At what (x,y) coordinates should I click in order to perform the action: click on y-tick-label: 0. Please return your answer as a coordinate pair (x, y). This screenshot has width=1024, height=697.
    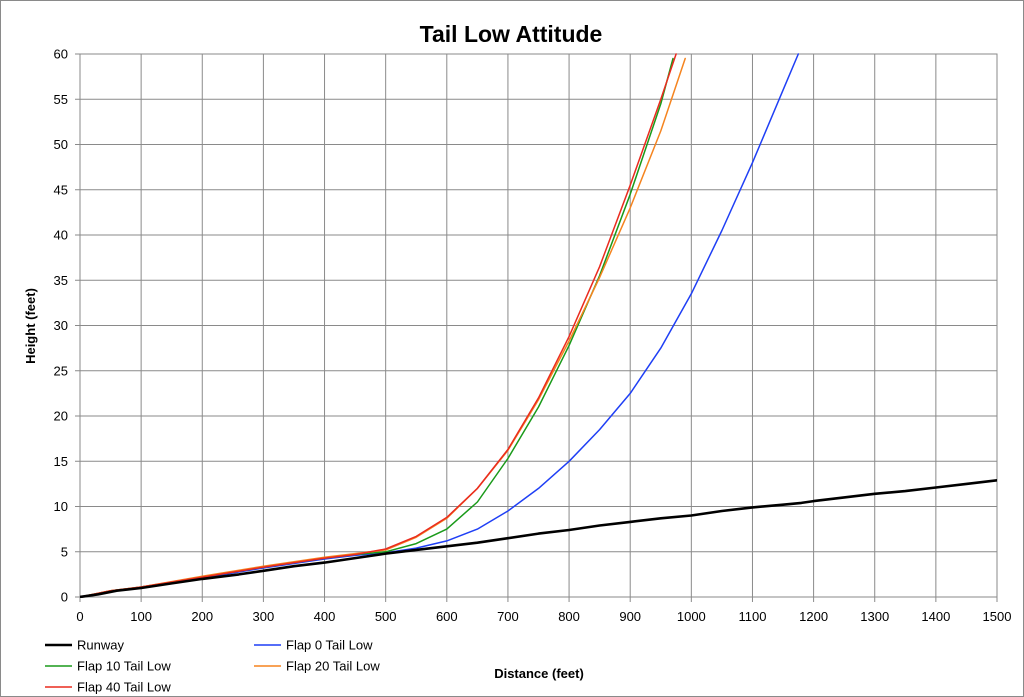
    Looking at the image, I should click on (64, 597).